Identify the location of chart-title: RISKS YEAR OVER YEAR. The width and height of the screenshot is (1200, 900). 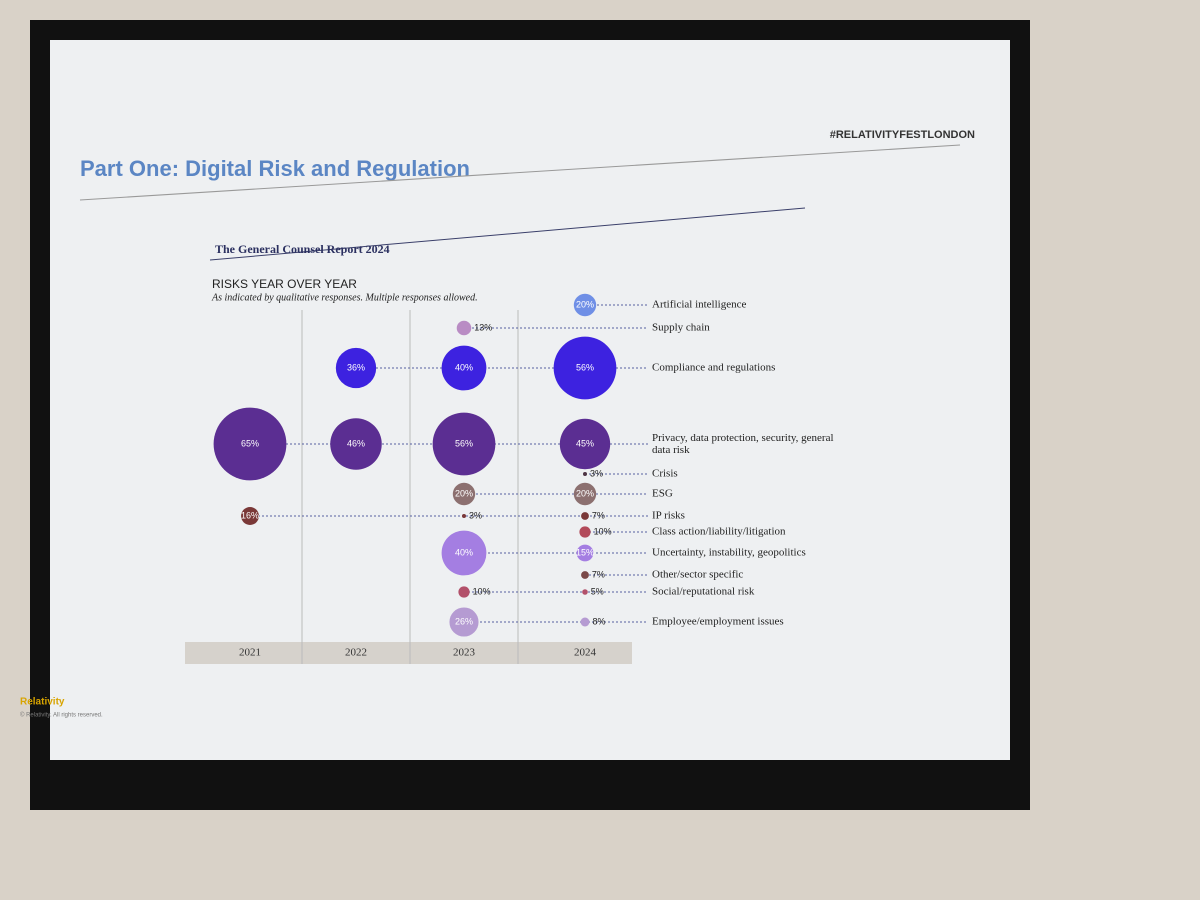
(284, 284).